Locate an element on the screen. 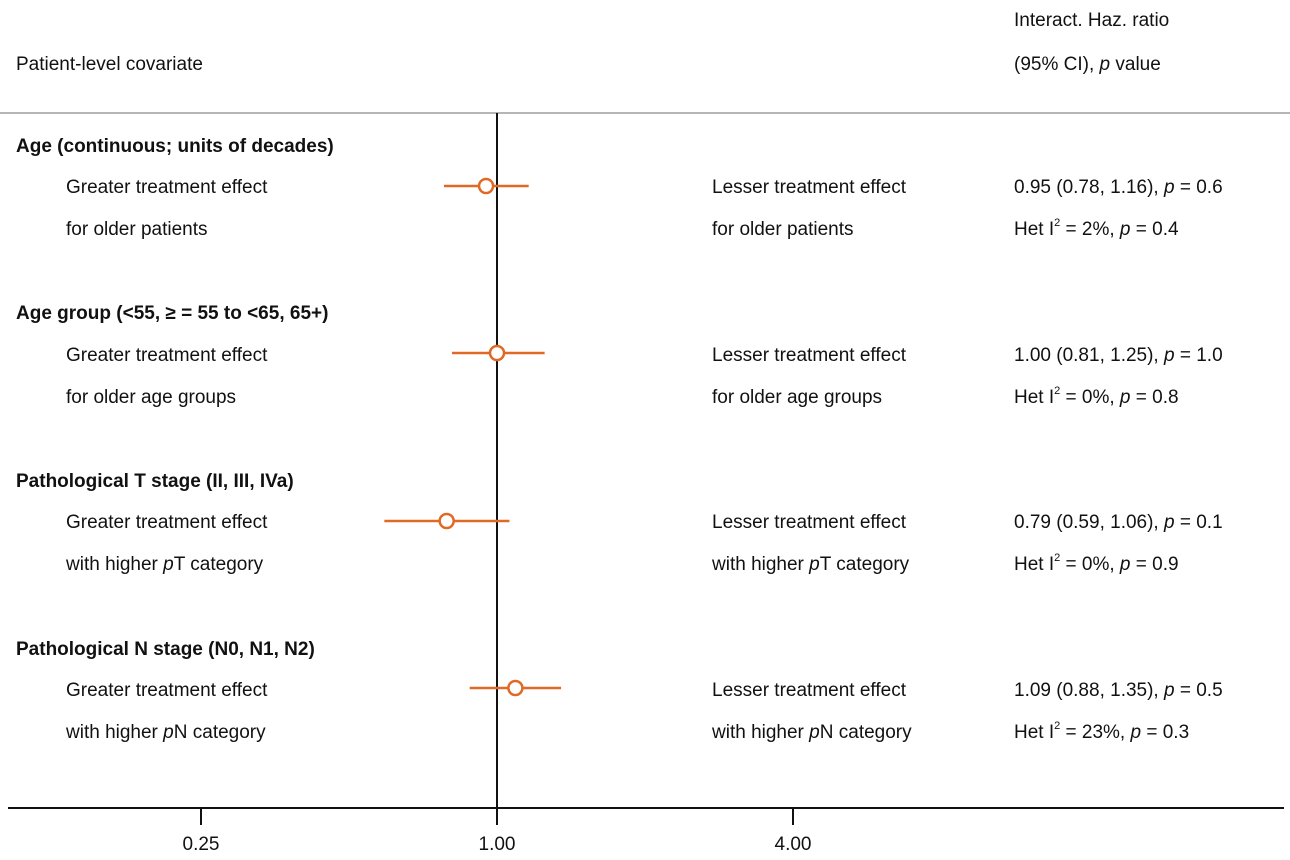 The height and width of the screenshot is (860, 1290). right-label-line2: for older patients is located at coordinates (783, 229).